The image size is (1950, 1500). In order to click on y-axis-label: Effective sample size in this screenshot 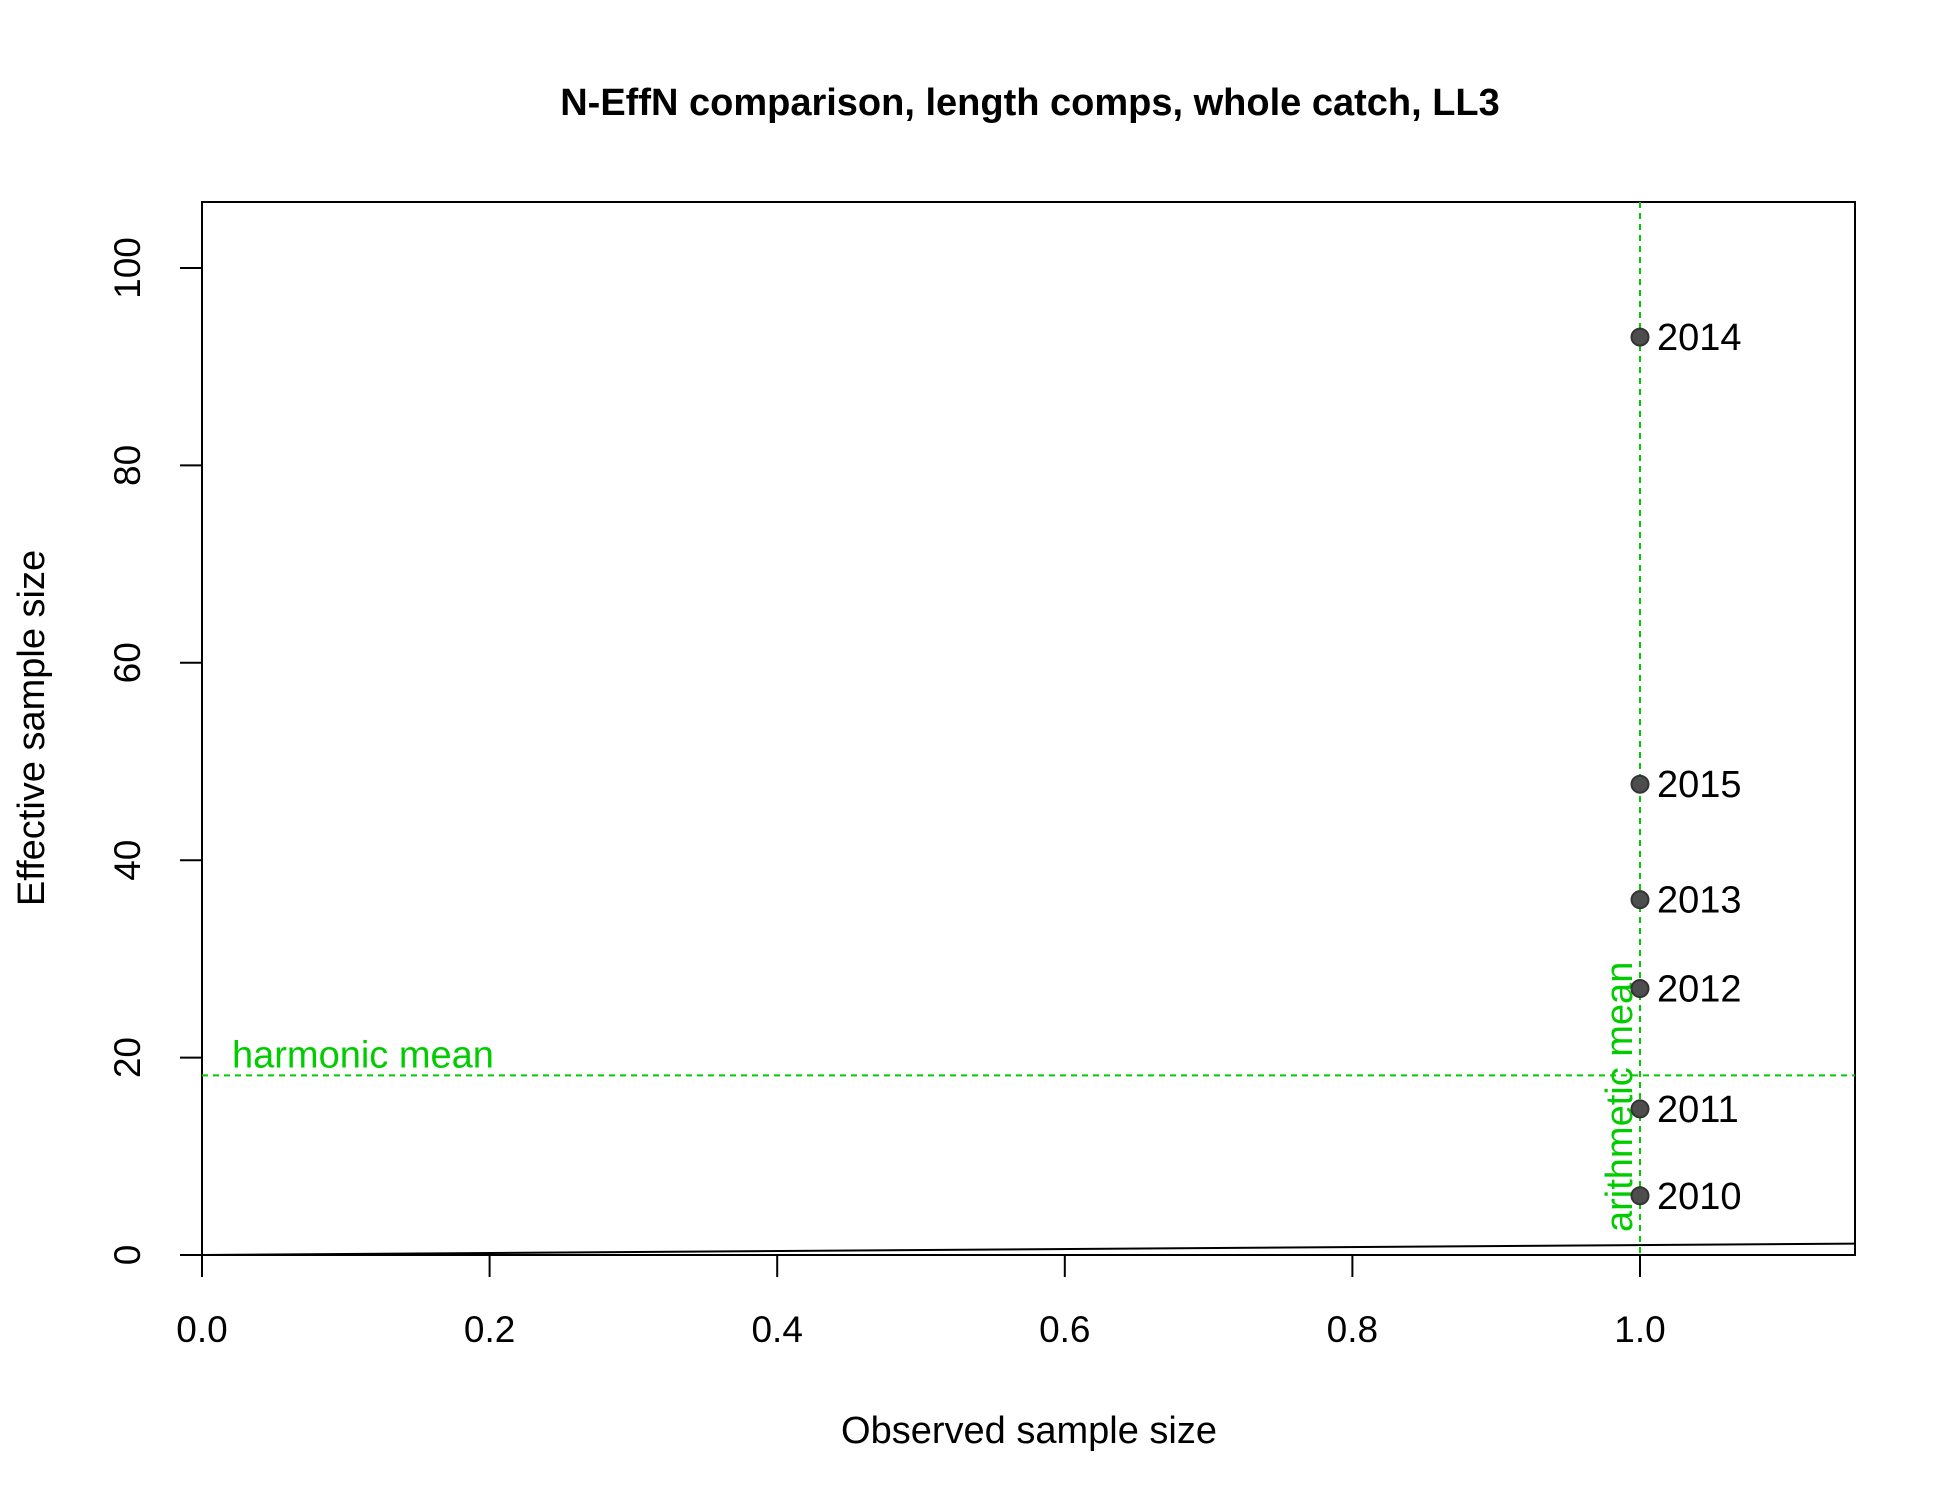, I will do `click(32, 728)`.